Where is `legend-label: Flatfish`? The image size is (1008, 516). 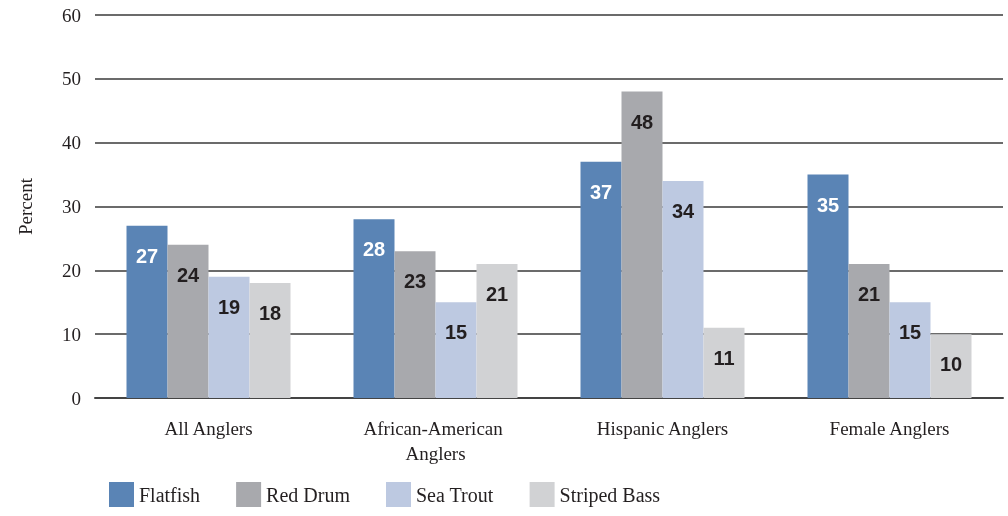 legend-label: Flatfish is located at coordinates (170, 494).